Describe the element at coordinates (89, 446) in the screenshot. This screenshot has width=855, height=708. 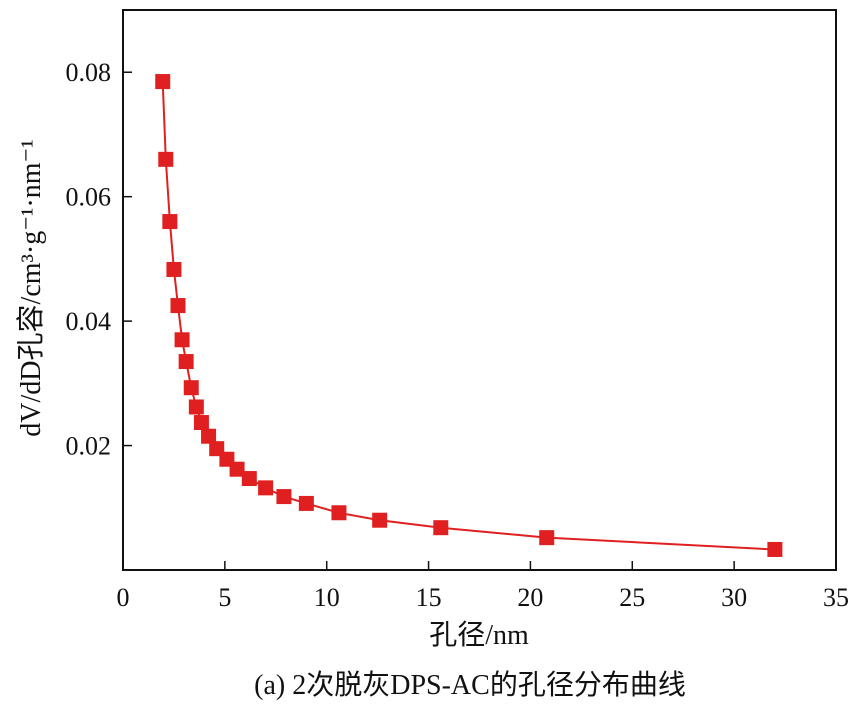
I see `y-tick-label: 0.02` at that location.